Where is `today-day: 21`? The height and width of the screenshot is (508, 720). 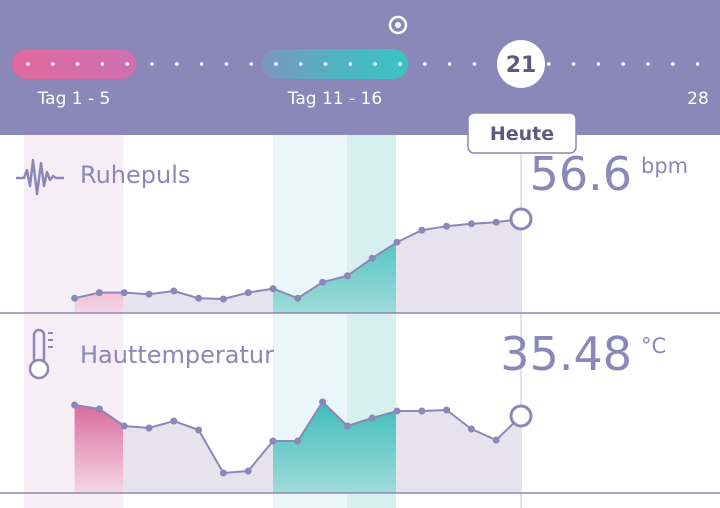 today-day: 21 is located at coordinates (521, 65).